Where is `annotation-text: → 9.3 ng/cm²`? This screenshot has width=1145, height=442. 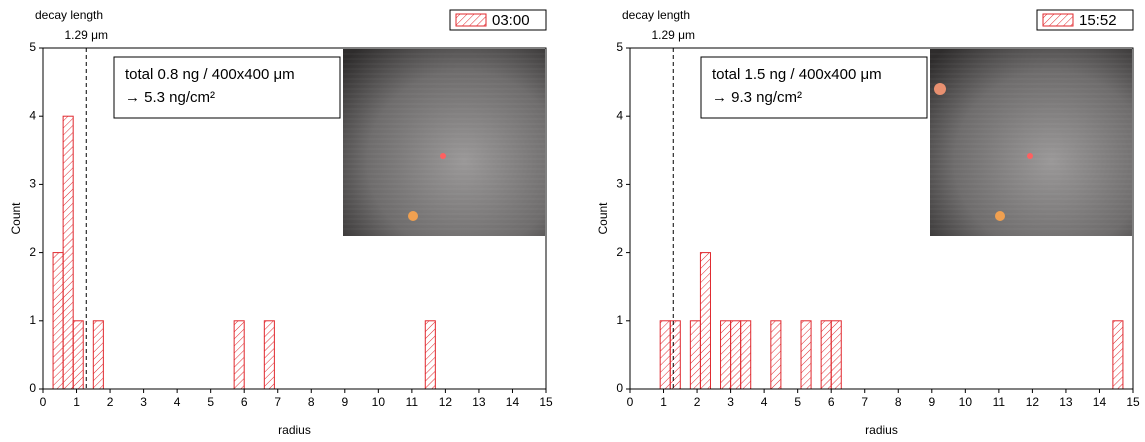 annotation-text: → 9.3 ng/cm² is located at coordinates (757, 97).